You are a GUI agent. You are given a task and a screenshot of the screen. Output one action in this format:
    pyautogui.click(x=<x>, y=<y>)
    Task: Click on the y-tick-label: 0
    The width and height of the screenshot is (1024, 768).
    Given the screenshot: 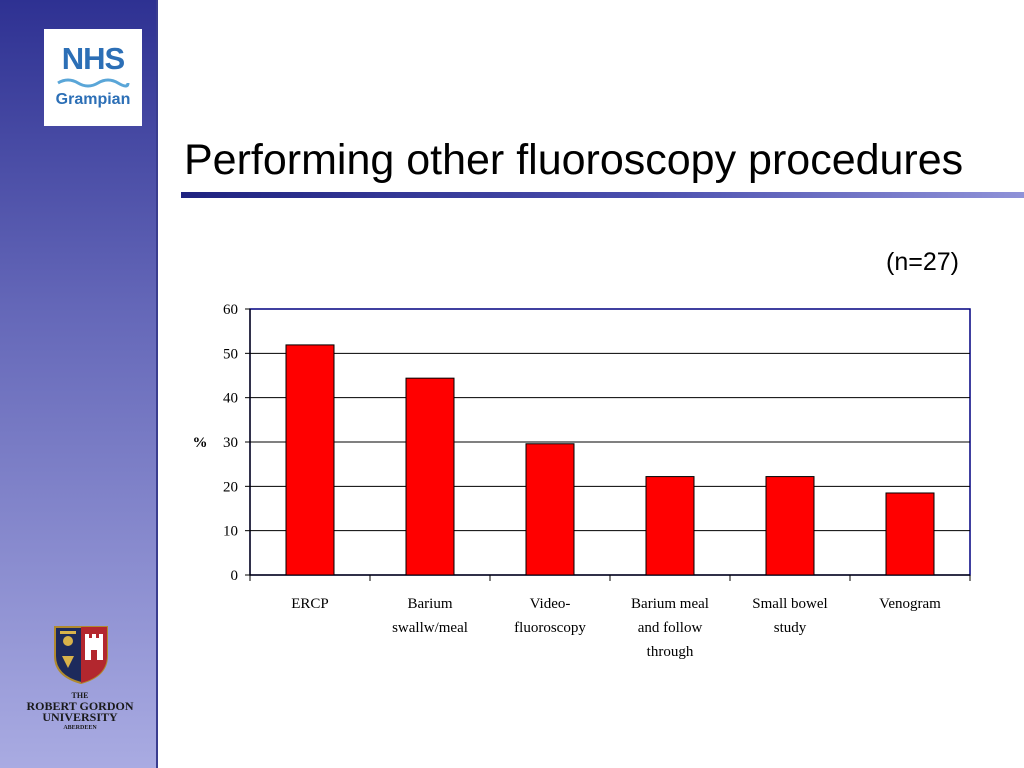 What is the action you would take?
    pyautogui.click(x=235, y=576)
    